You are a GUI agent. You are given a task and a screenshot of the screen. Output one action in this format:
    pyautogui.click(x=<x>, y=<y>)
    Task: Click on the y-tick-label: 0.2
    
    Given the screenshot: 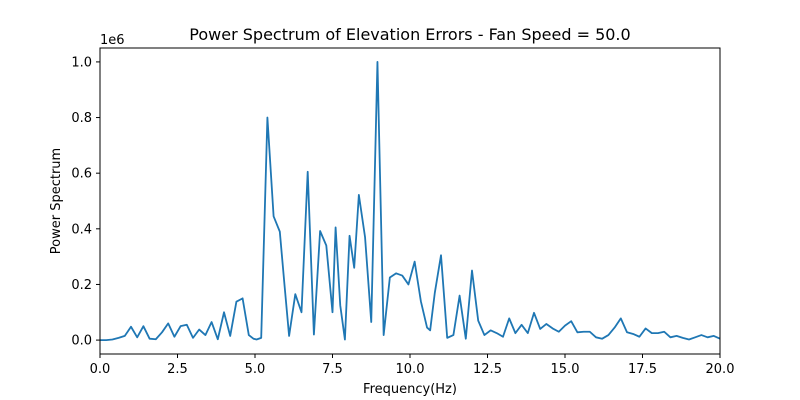 What is the action you would take?
    pyautogui.click(x=81, y=285)
    